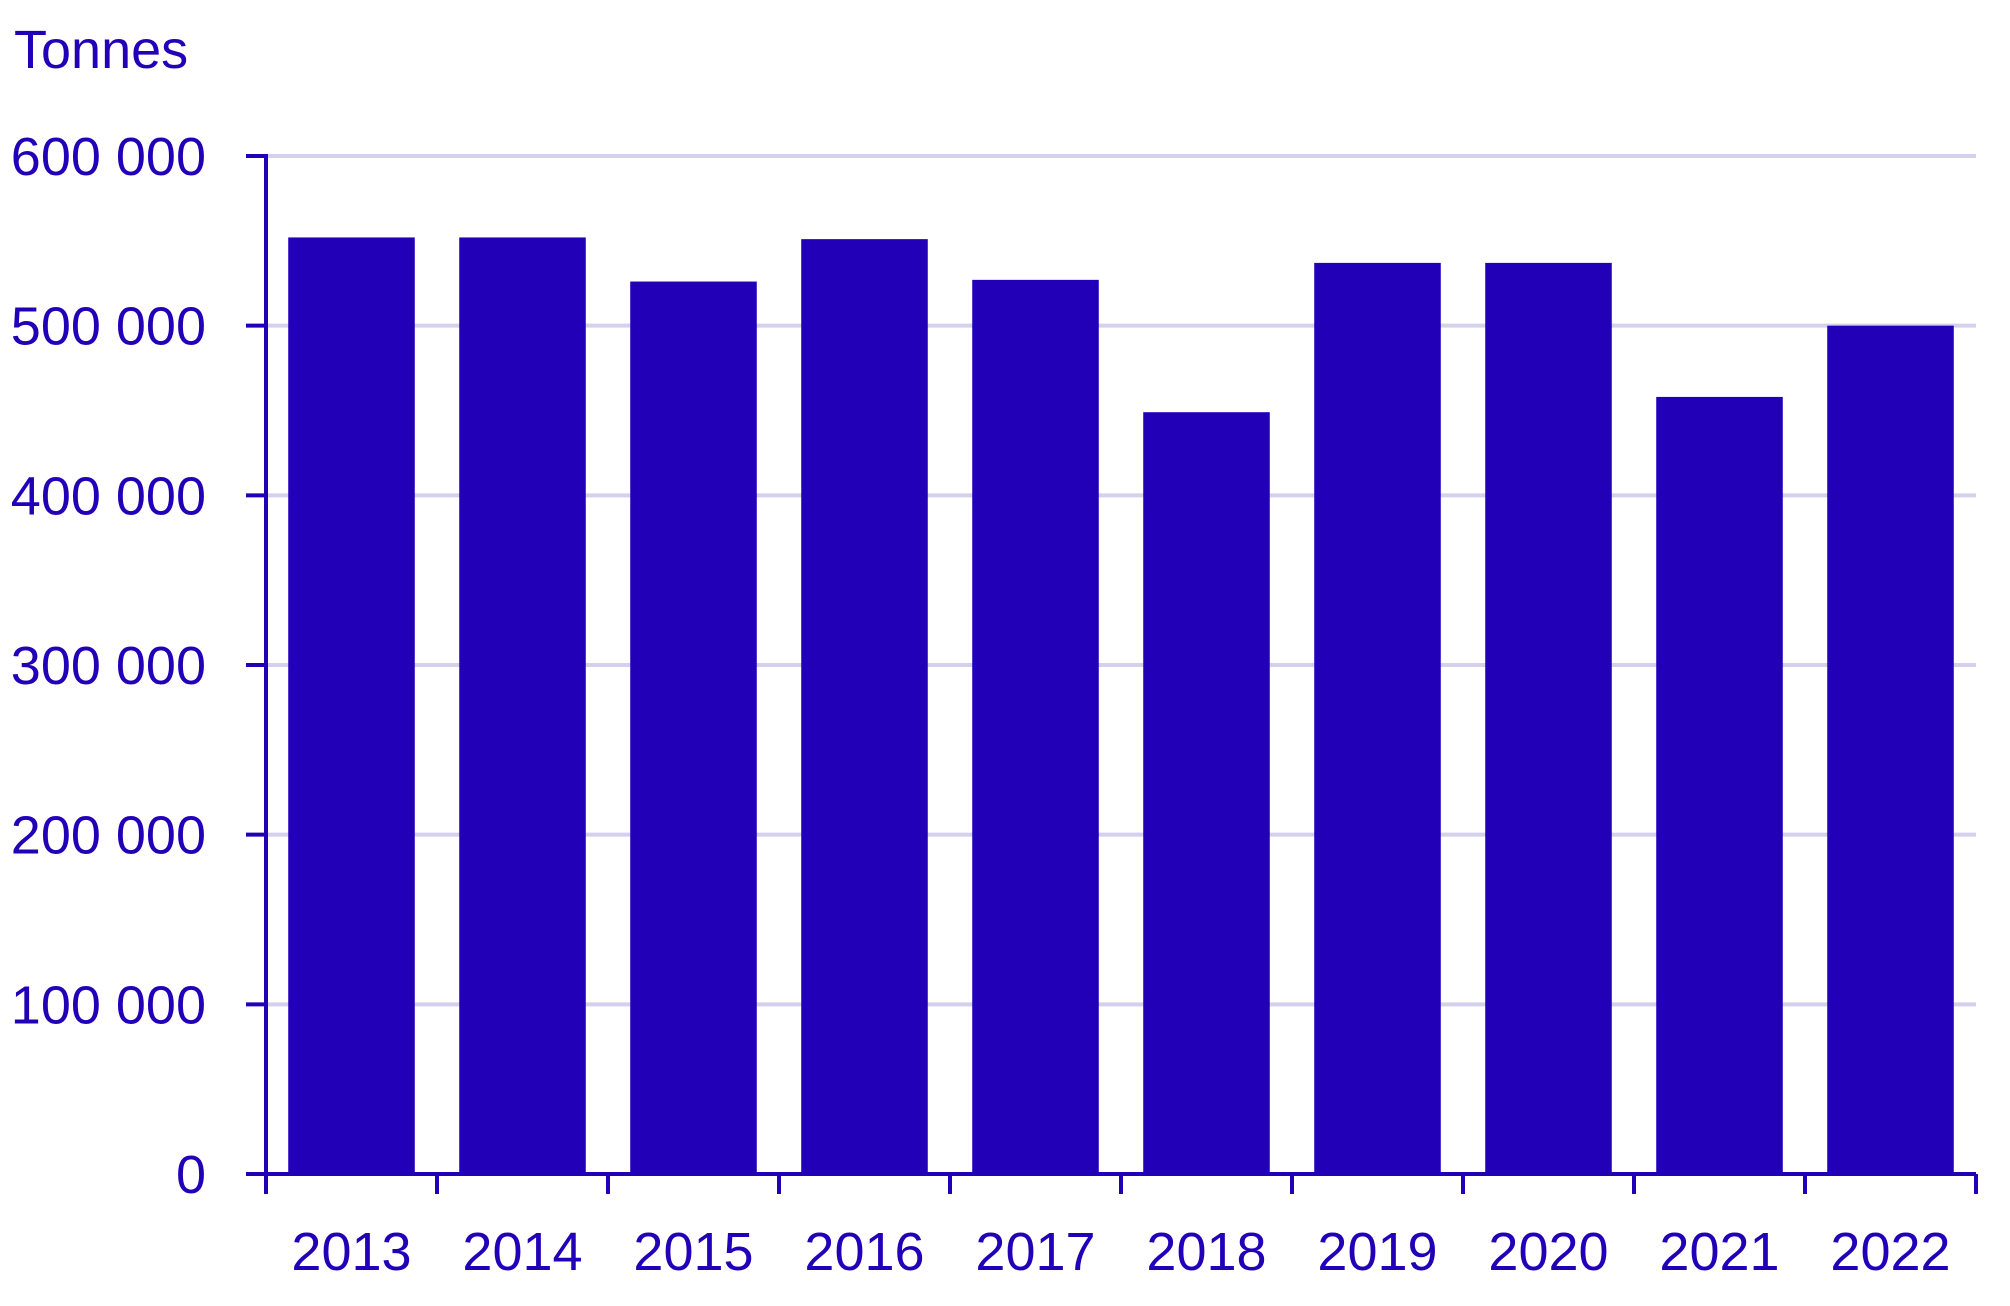 Image resolution: width=2010 pixels, height=1306 pixels. Describe the element at coordinates (1035, 726) in the screenshot. I see `bar-2017` at that location.